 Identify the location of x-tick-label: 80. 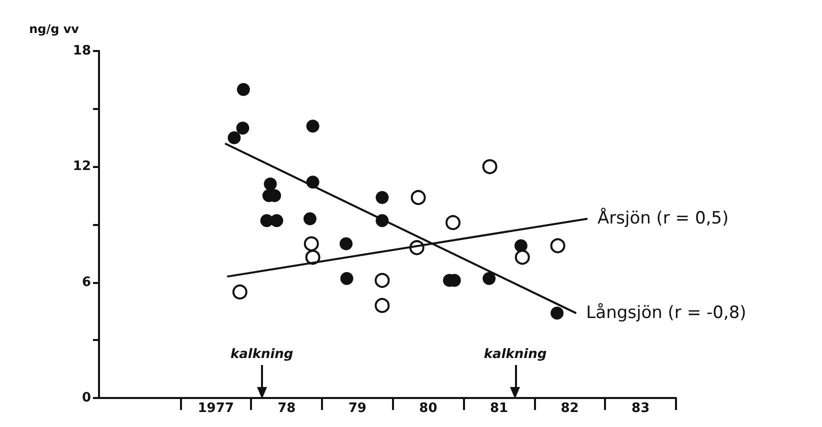
(428, 408).